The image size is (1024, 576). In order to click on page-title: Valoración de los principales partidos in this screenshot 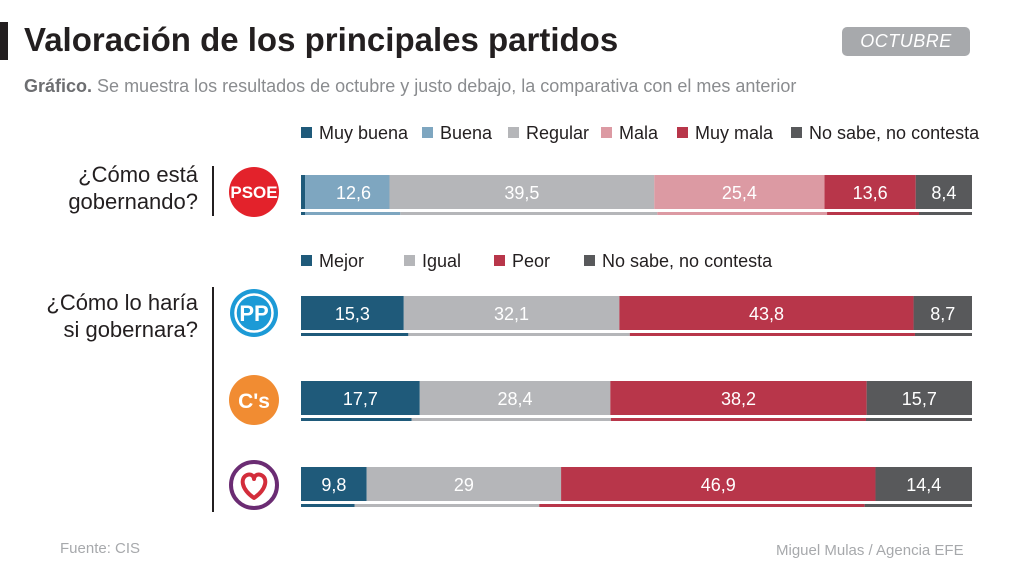, I will do `click(321, 39)`.